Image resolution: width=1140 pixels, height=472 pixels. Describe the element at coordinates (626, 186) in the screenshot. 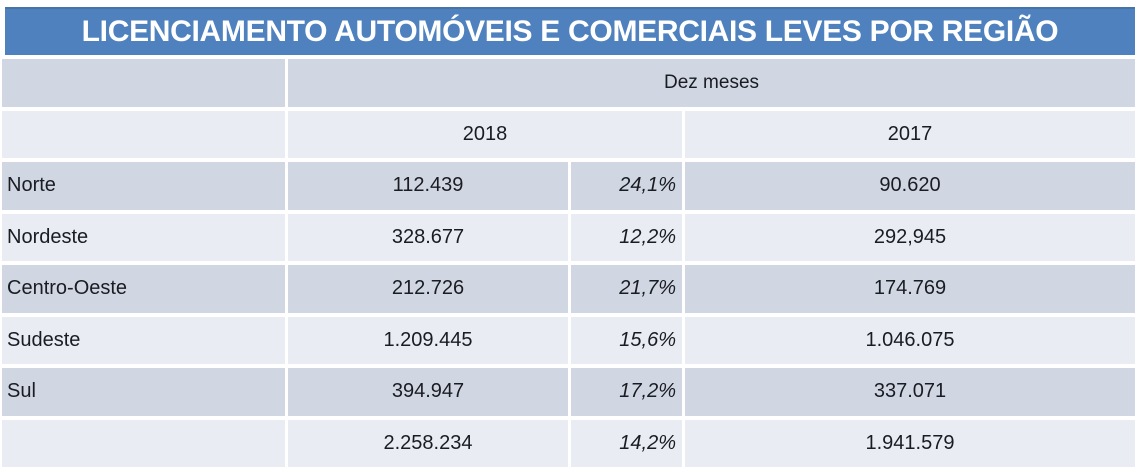

I see `pct-change-cell: 24,1%` at that location.